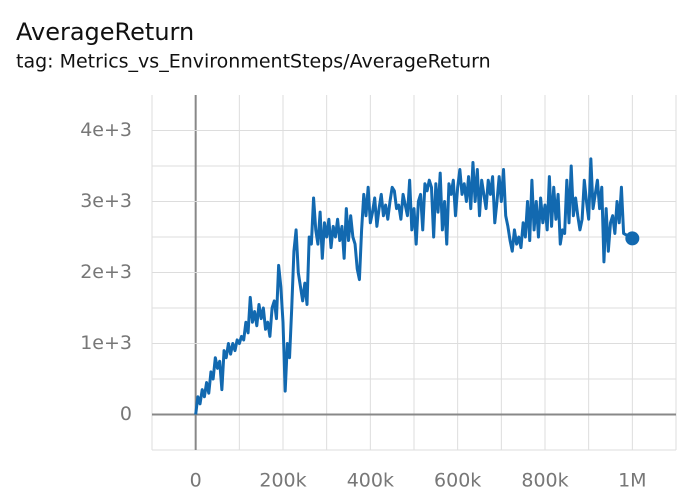 This screenshot has height=498, width=686. What do you see at coordinates (457, 481) in the screenshot?
I see `x-tick-label: 600k` at bounding box center [457, 481].